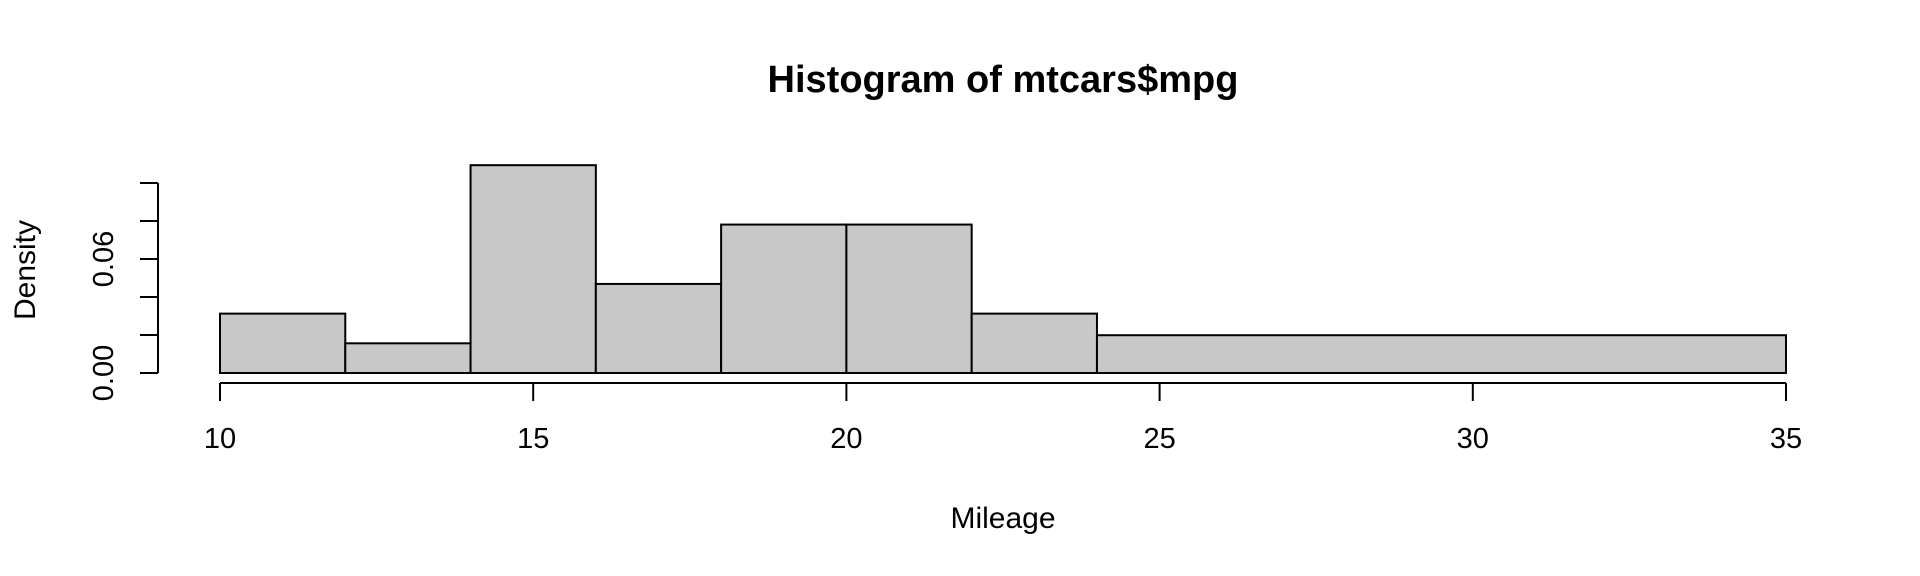  Describe the element at coordinates (1473, 439) in the screenshot. I see `x-tick-label-30: 30` at that location.